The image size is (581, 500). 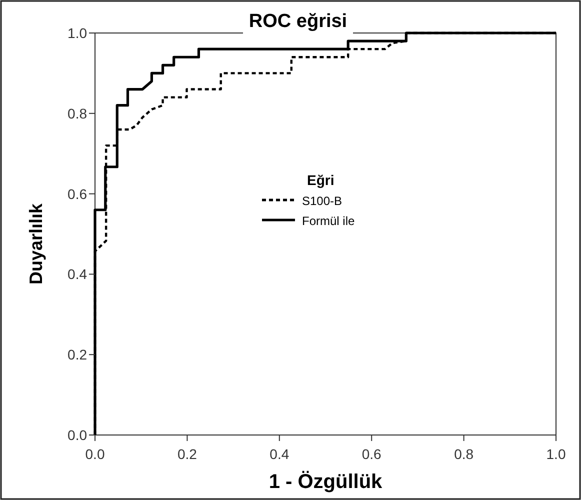 I want to click on y-tick-label: 1.0, so click(x=78, y=33).